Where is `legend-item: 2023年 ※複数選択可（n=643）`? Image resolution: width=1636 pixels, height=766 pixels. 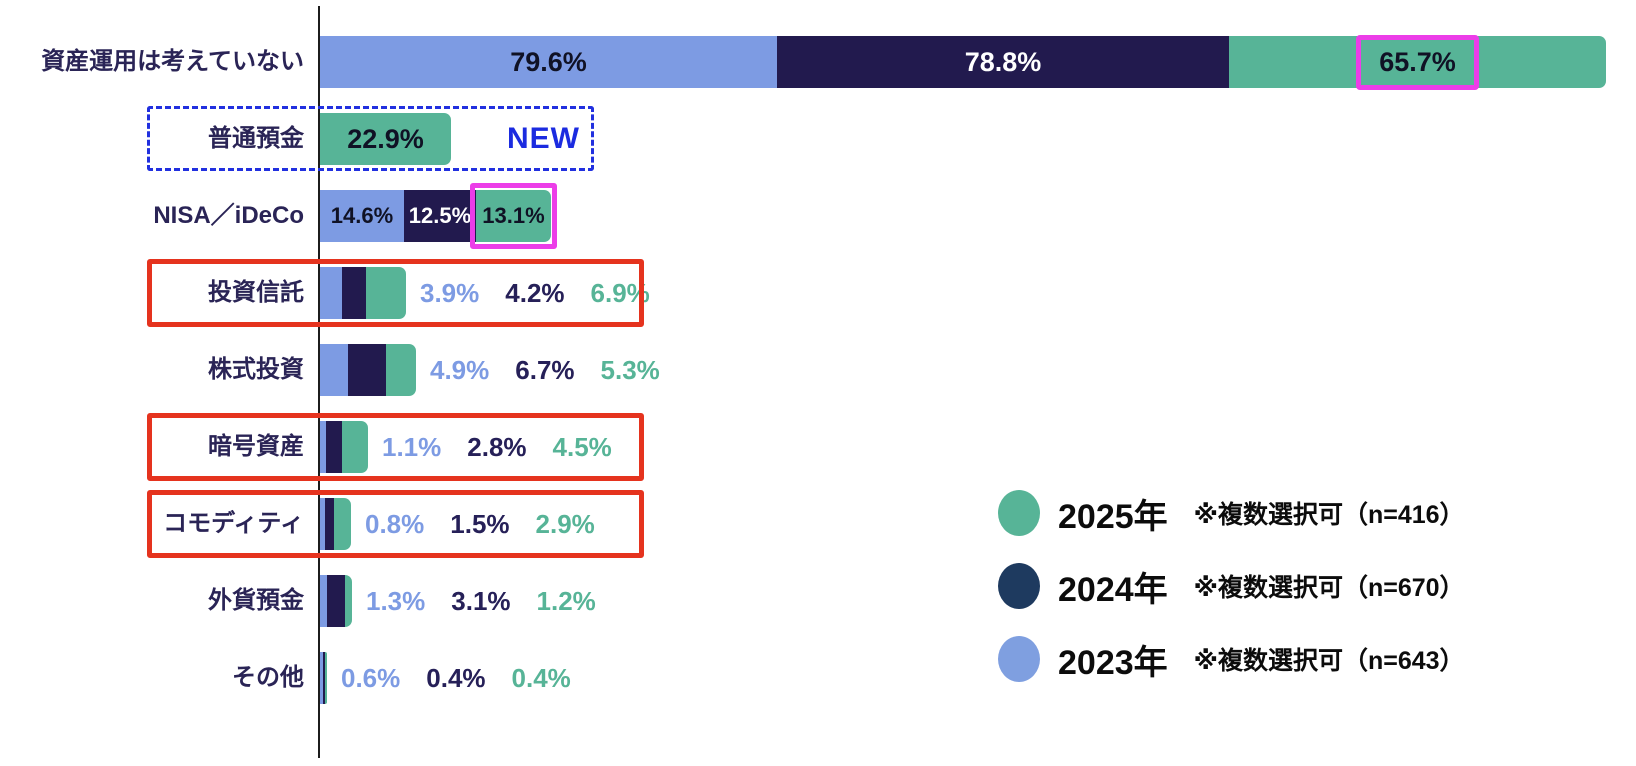
legend-item: 2023年 ※複数選択可（n=643） is located at coordinates (1231, 659).